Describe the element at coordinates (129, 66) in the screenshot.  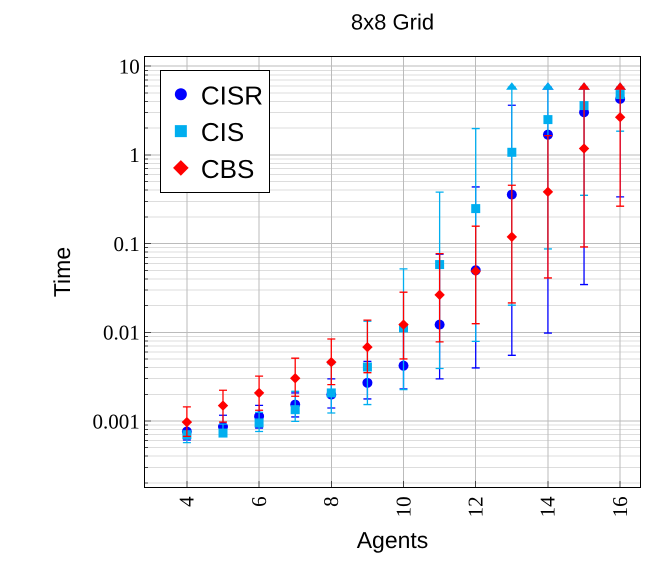
I see `y-tick-label: 10` at that location.